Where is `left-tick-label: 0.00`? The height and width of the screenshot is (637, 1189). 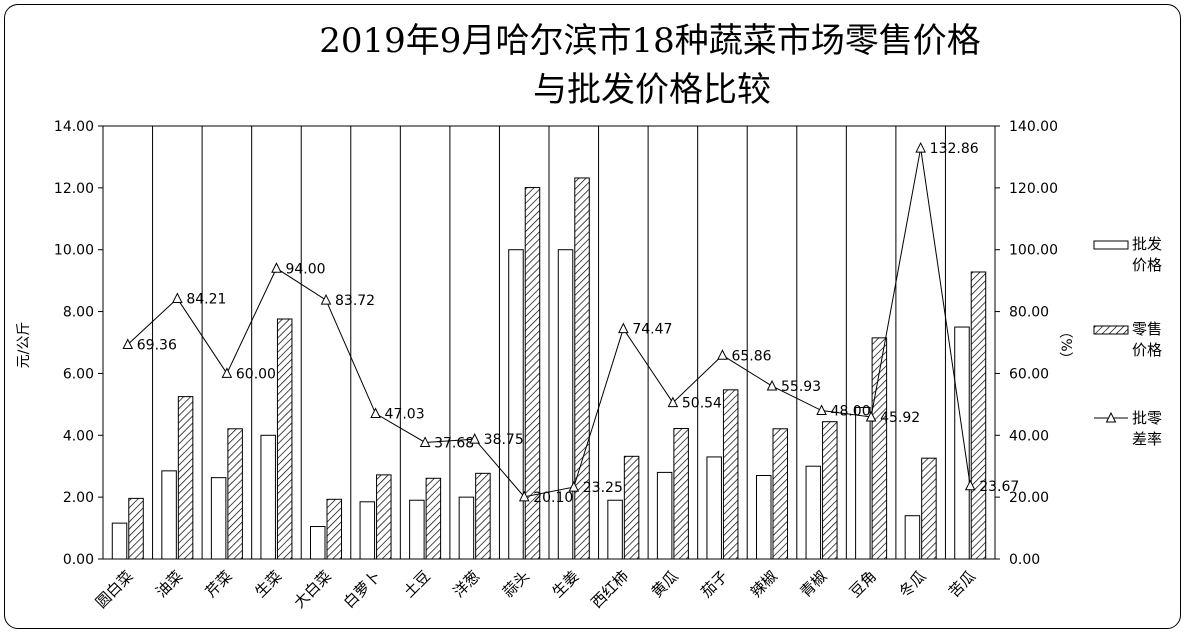 left-tick-label: 0.00 is located at coordinates (78, 560).